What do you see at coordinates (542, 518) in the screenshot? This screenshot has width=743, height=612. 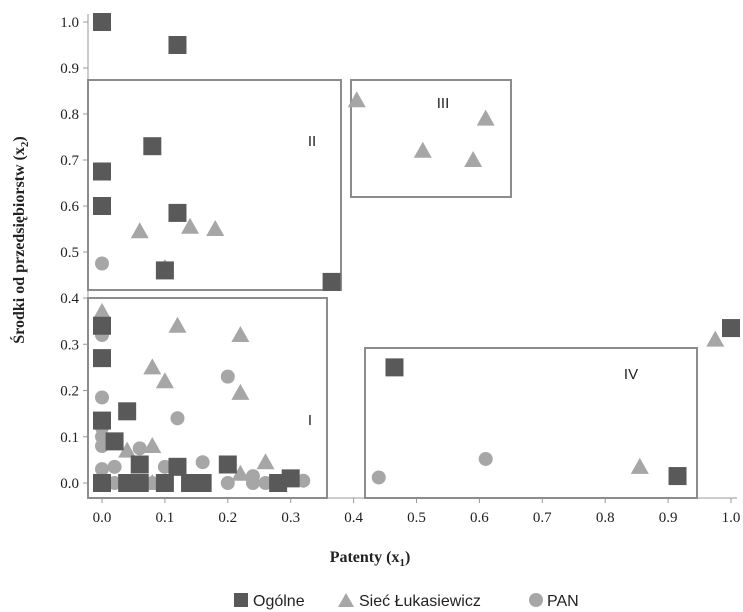 I see `x-tick-label: 0.7` at bounding box center [542, 518].